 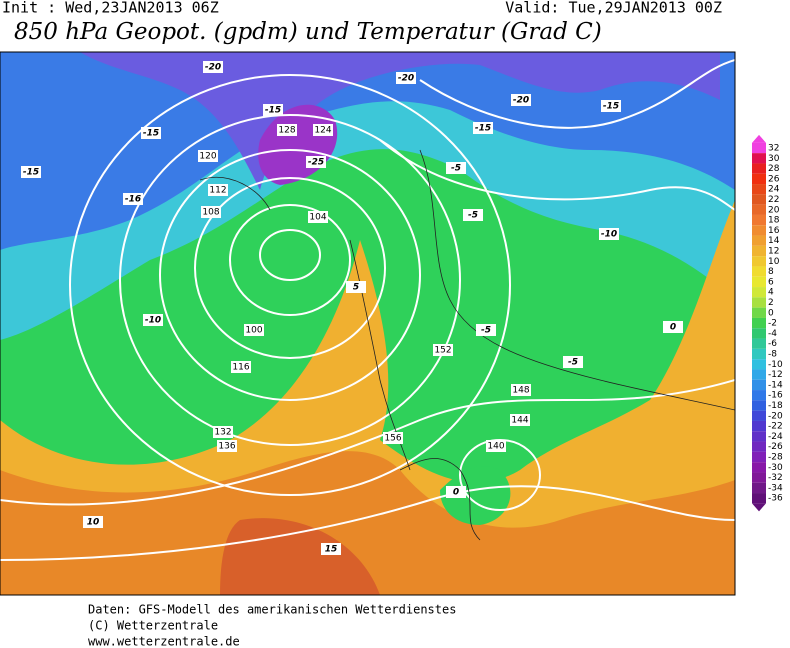 I want to click on legend-label: 28, so click(x=774, y=169).